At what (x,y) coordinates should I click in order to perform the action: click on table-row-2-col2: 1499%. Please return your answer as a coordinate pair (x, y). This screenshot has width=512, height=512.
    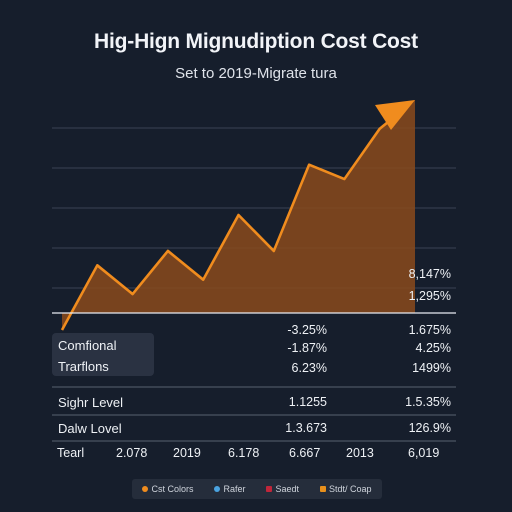
    Looking at the image, I should click on (431, 368).